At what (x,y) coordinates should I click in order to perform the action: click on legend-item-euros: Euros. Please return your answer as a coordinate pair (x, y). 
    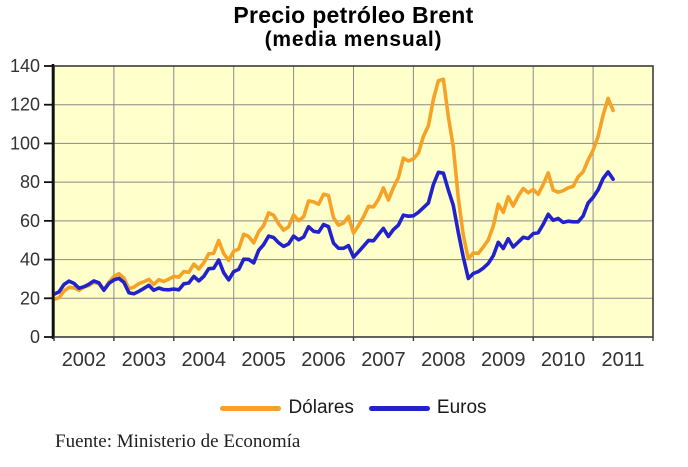
    Looking at the image, I should click on (427, 408).